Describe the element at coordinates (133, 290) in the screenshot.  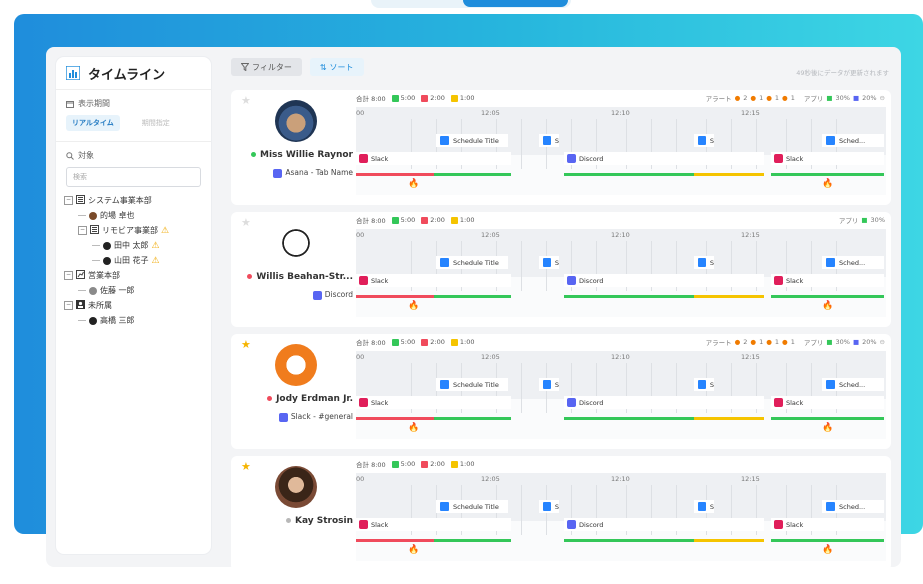
I see `tree-user: 佐藤 一郎` at that location.